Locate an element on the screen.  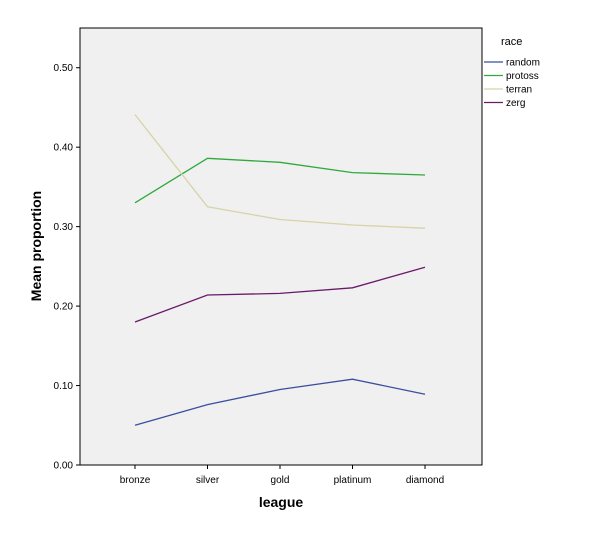
series-line-terran is located at coordinates (280, 171).